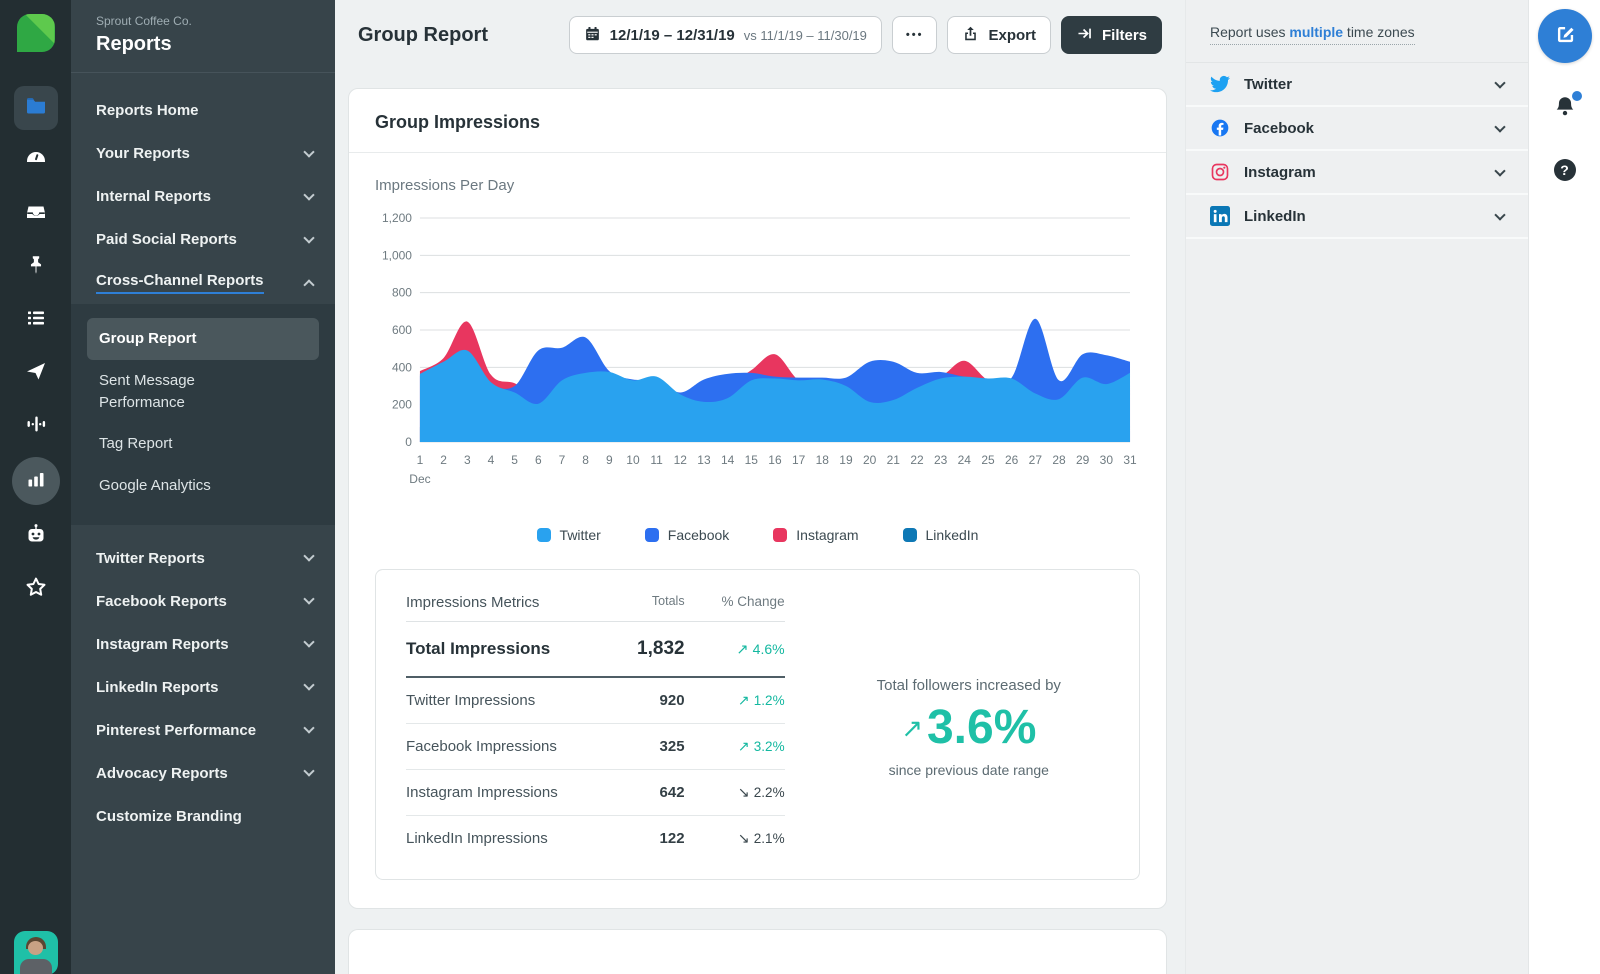 The width and height of the screenshot is (1600, 974). Describe the element at coordinates (823, 460) in the screenshot. I see `svg-text: 18` at that location.